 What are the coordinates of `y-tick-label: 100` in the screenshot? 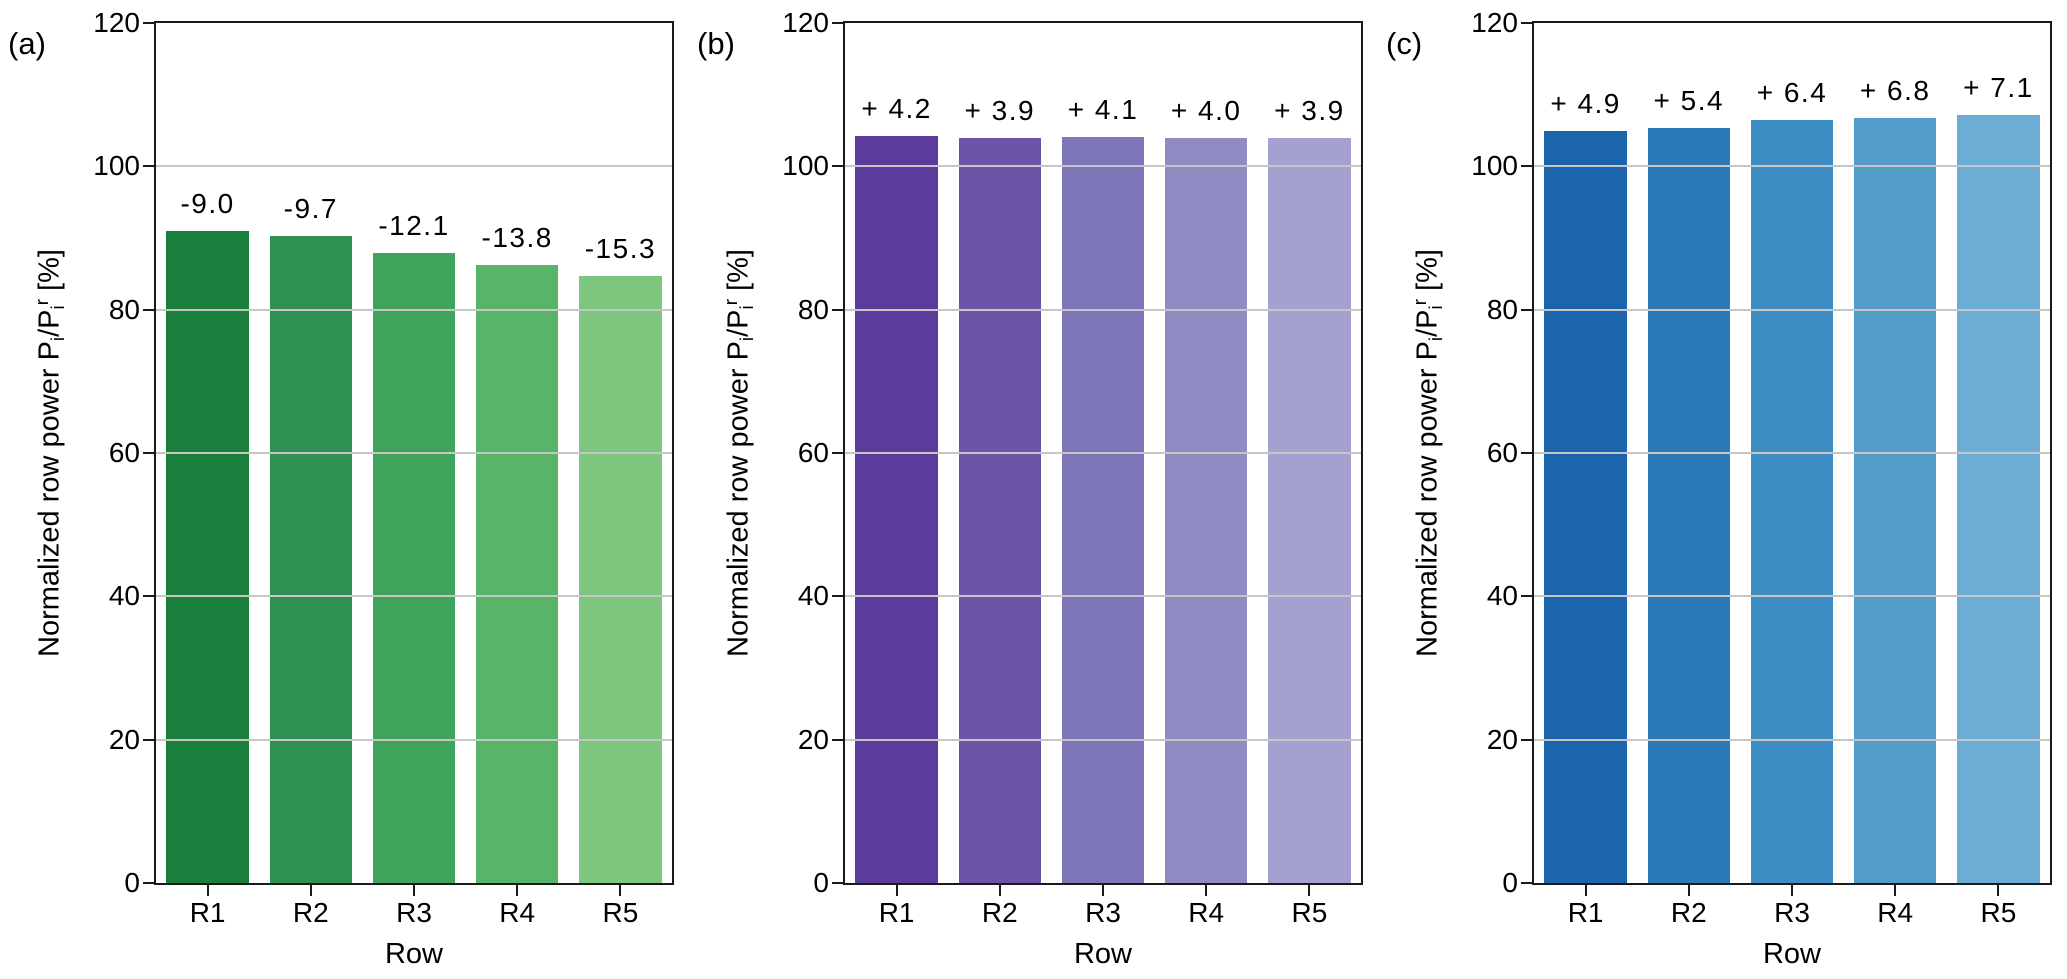 It's located at (116, 166).